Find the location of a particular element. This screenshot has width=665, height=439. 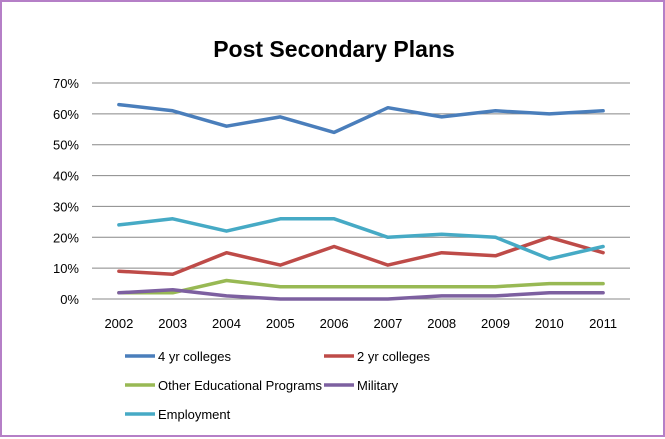

legend-label: 2 yr colleges is located at coordinates (393, 356).